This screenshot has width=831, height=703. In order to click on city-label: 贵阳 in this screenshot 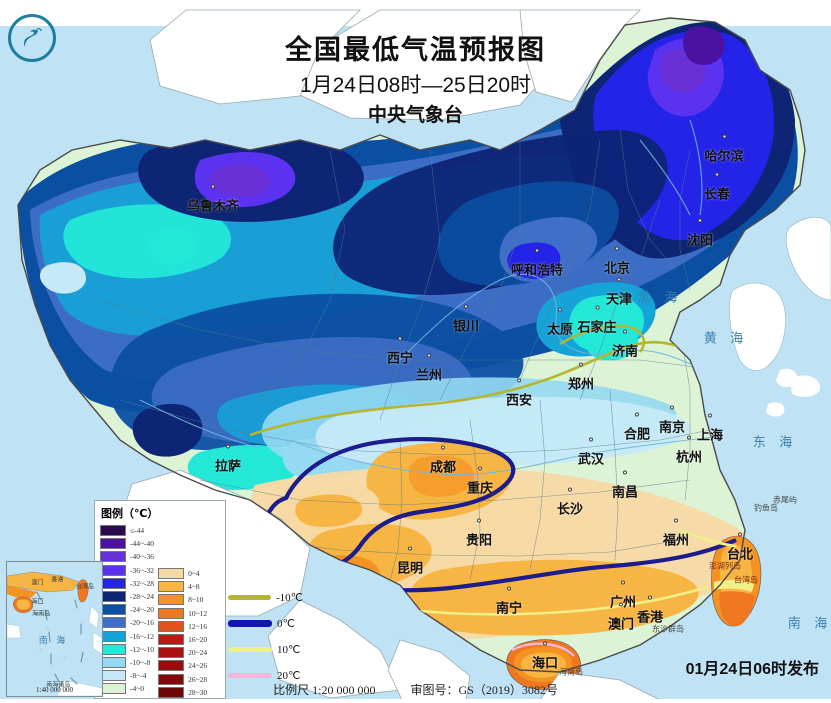, I will do `click(479, 533)`.